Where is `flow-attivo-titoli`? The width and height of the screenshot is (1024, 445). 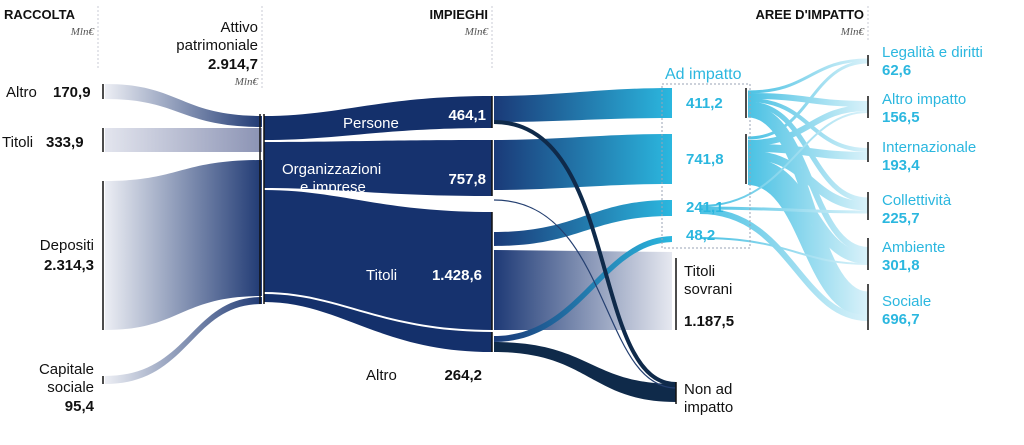 flow-attivo-titoli is located at coordinates (378, 260).